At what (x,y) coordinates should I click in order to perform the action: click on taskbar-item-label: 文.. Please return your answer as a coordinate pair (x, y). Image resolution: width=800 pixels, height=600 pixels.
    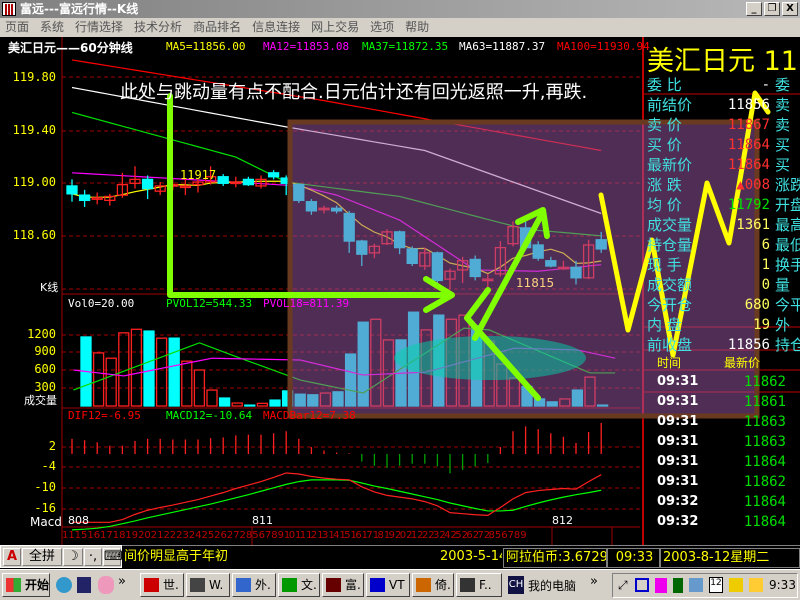
    Looking at the image, I should click on (309, 585).